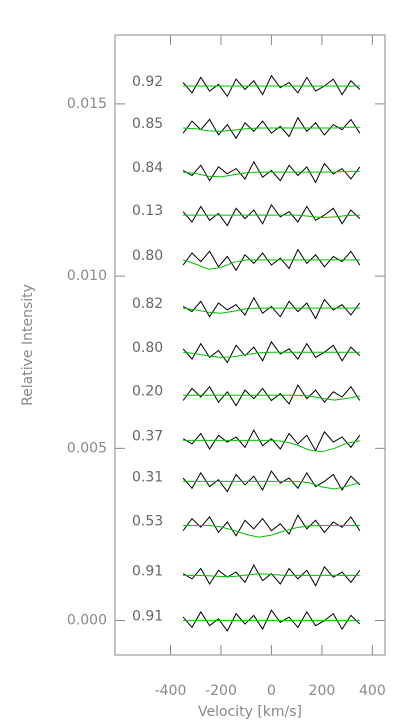 This screenshot has height=727, width=415. I want to click on spectrum-label: 0.13, so click(147, 211).